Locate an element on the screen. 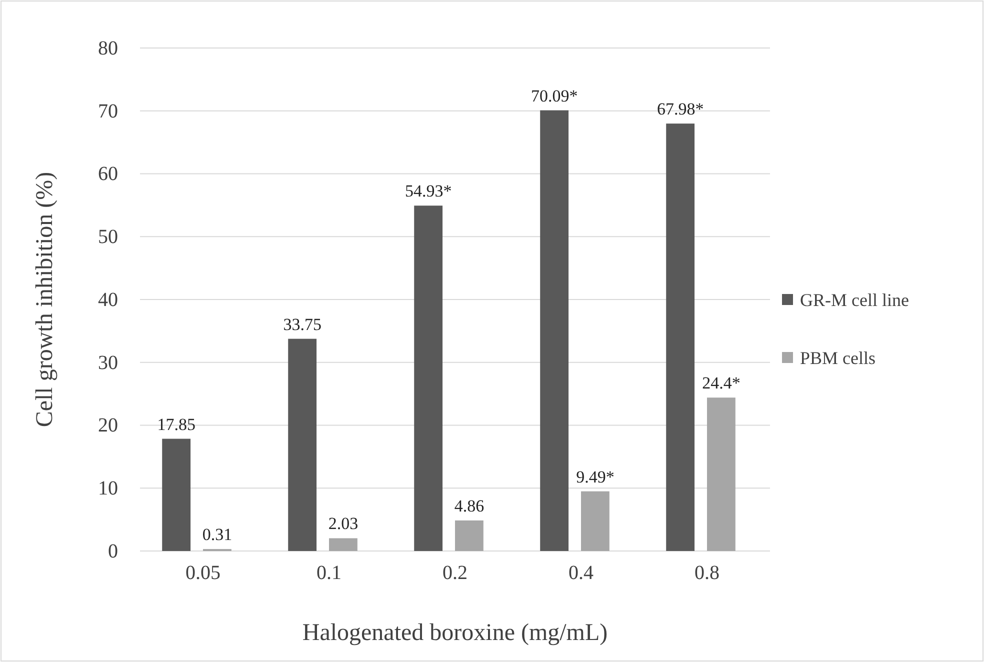 The height and width of the screenshot is (662, 984). y-tick-label: 30 is located at coordinates (108, 363).